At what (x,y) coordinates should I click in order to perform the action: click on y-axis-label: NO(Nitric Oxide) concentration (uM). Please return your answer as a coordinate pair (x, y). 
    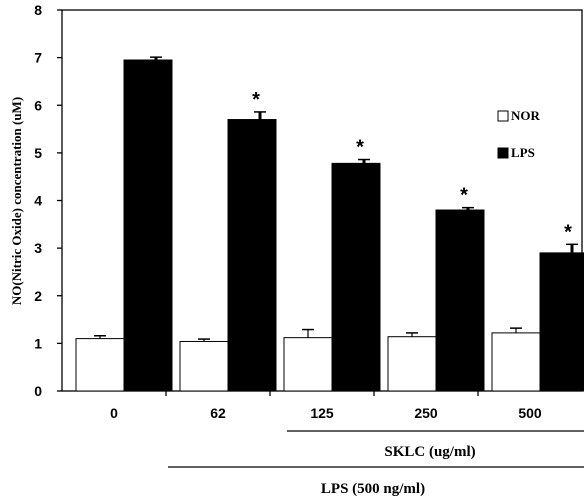
    Looking at the image, I should click on (16, 201).